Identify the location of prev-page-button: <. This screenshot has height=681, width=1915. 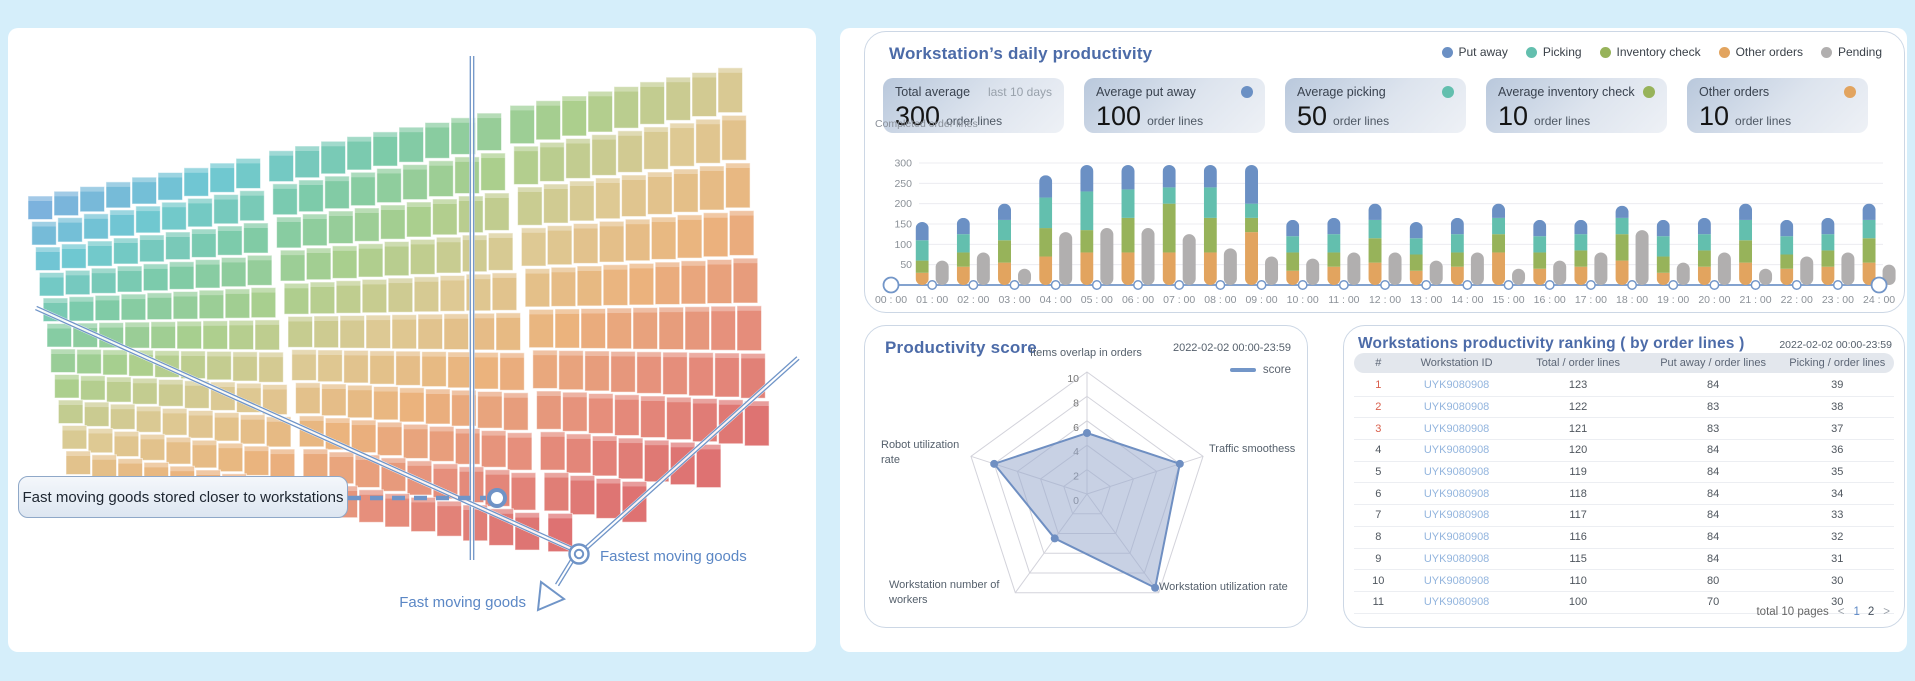
(1841, 612).